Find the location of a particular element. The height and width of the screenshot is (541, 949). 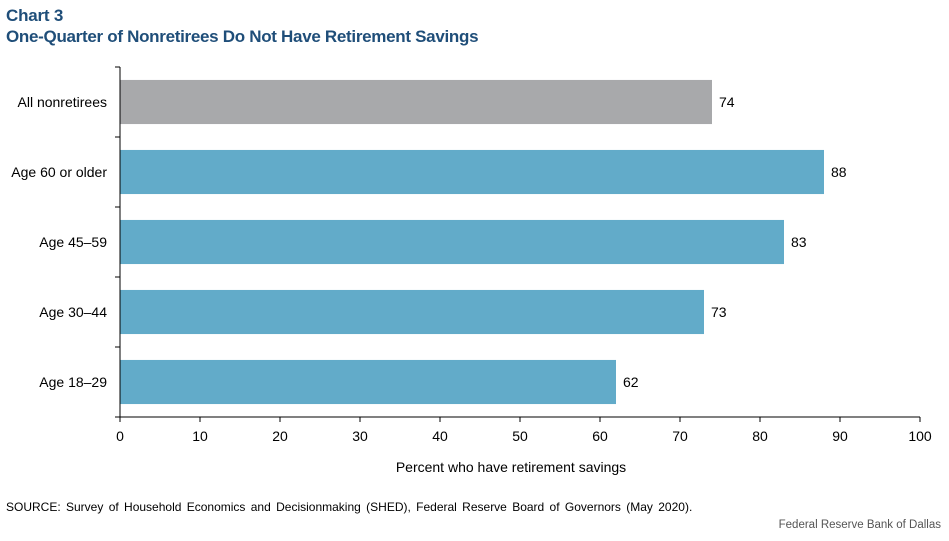

bar-value-label: 88 is located at coordinates (839, 172).